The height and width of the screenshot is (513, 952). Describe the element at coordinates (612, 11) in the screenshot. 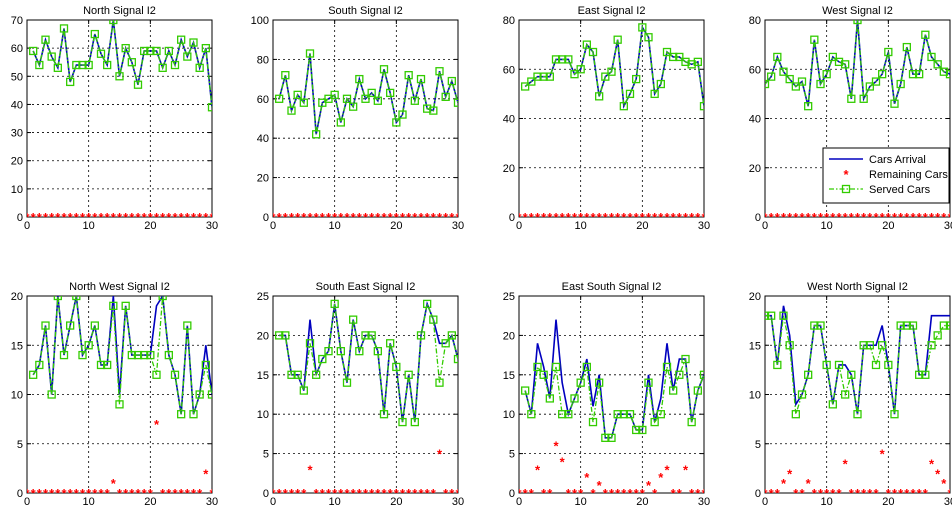

I see `chart-title: East Signal I2` at that location.